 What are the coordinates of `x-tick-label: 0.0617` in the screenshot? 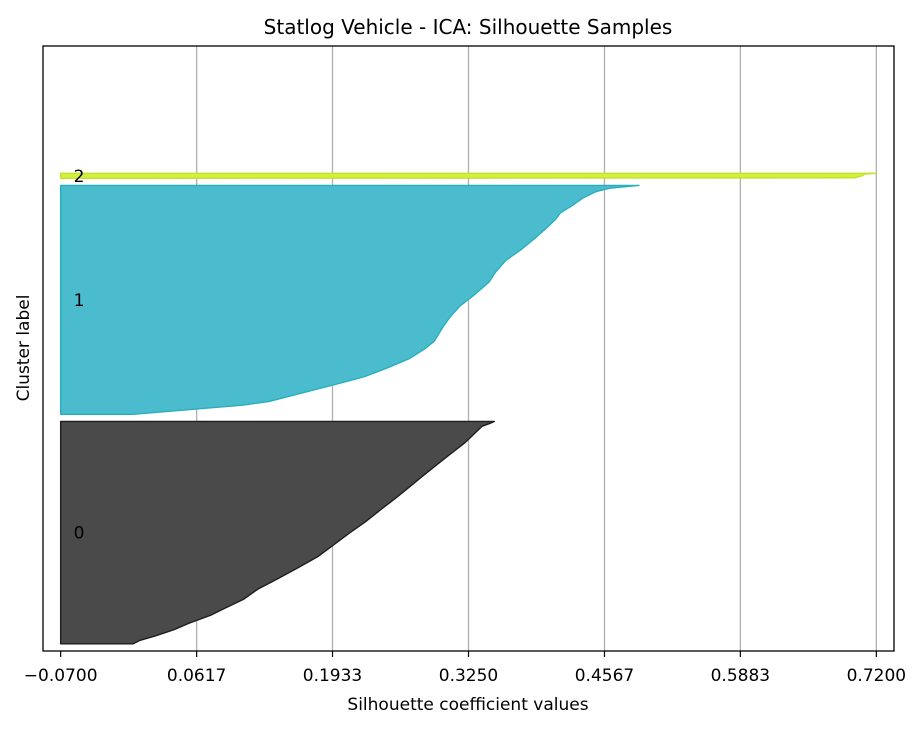 It's located at (196, 676).